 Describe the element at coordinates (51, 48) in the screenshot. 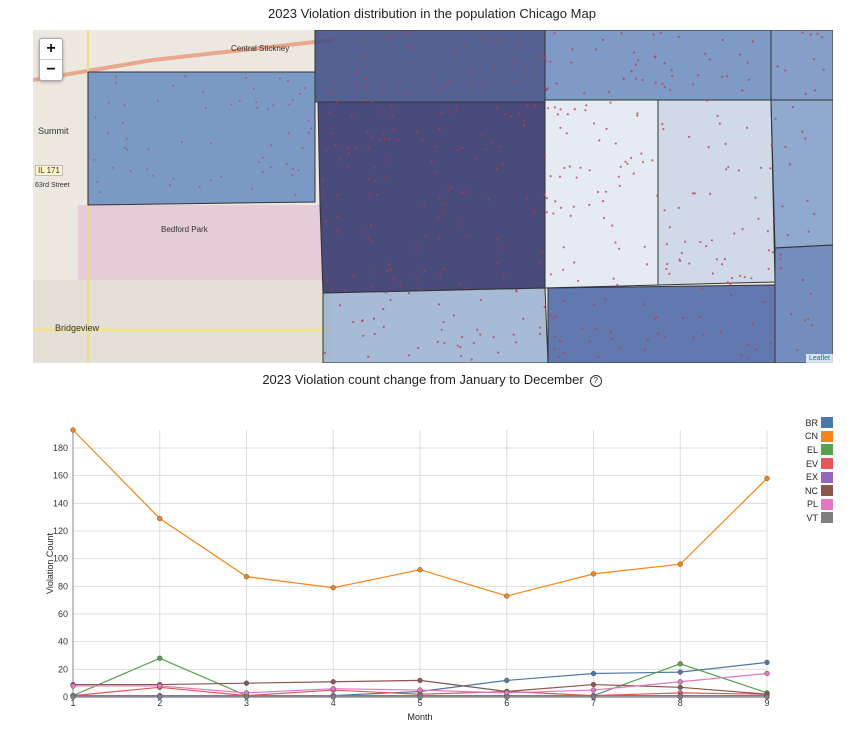

I see `zoom-in-button: +` at that location.